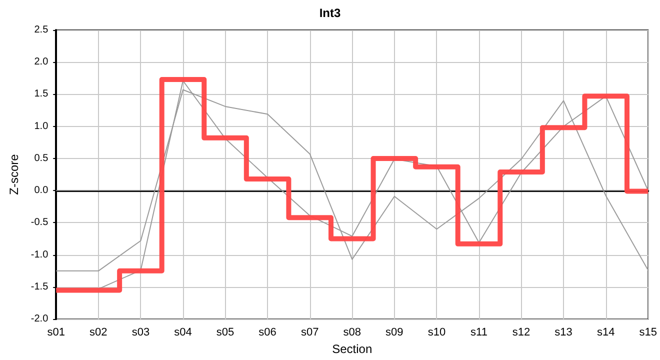 The width and height of the screenshot is (660, 360). Describe the element at coordinates (267, 332) in the screenshot. I see `x-tick-label: s06` at that location.